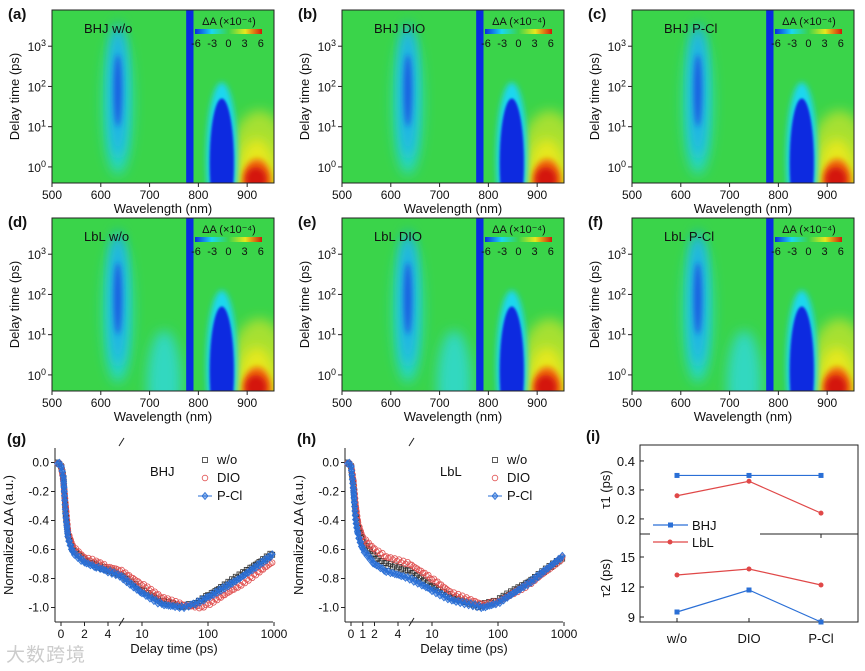  I want to click on y-tick-label: -0.6, so click(38, 550).